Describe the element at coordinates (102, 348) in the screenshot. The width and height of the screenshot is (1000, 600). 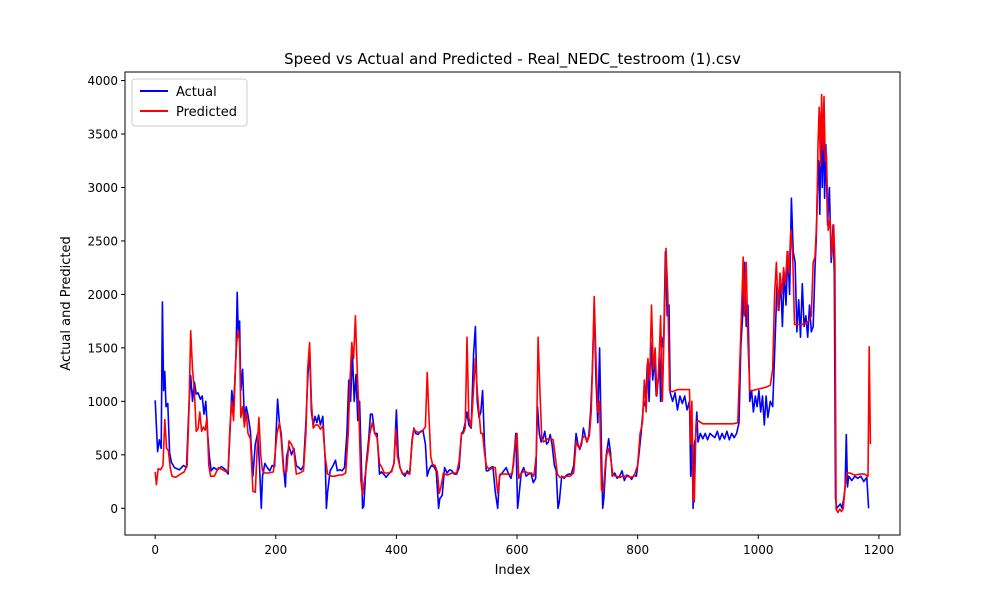
I see `y-tick-label: 1500` at that location.